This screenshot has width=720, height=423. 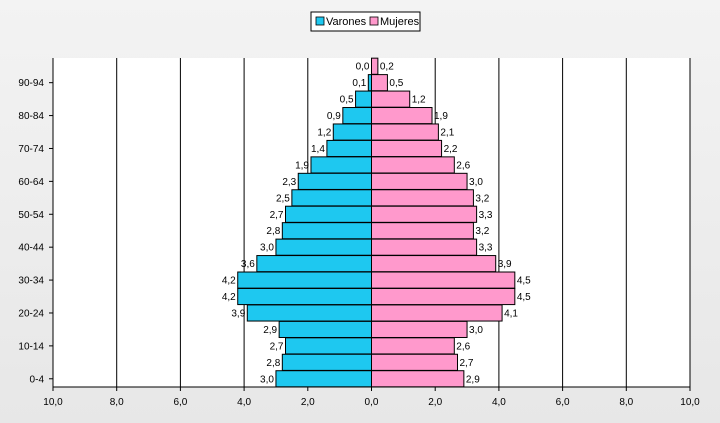 What do you see at coordinates (238, 313) in the screenshot?
I see `data-label-varones-20-24: 3,9` at bounding box center [238, 313].